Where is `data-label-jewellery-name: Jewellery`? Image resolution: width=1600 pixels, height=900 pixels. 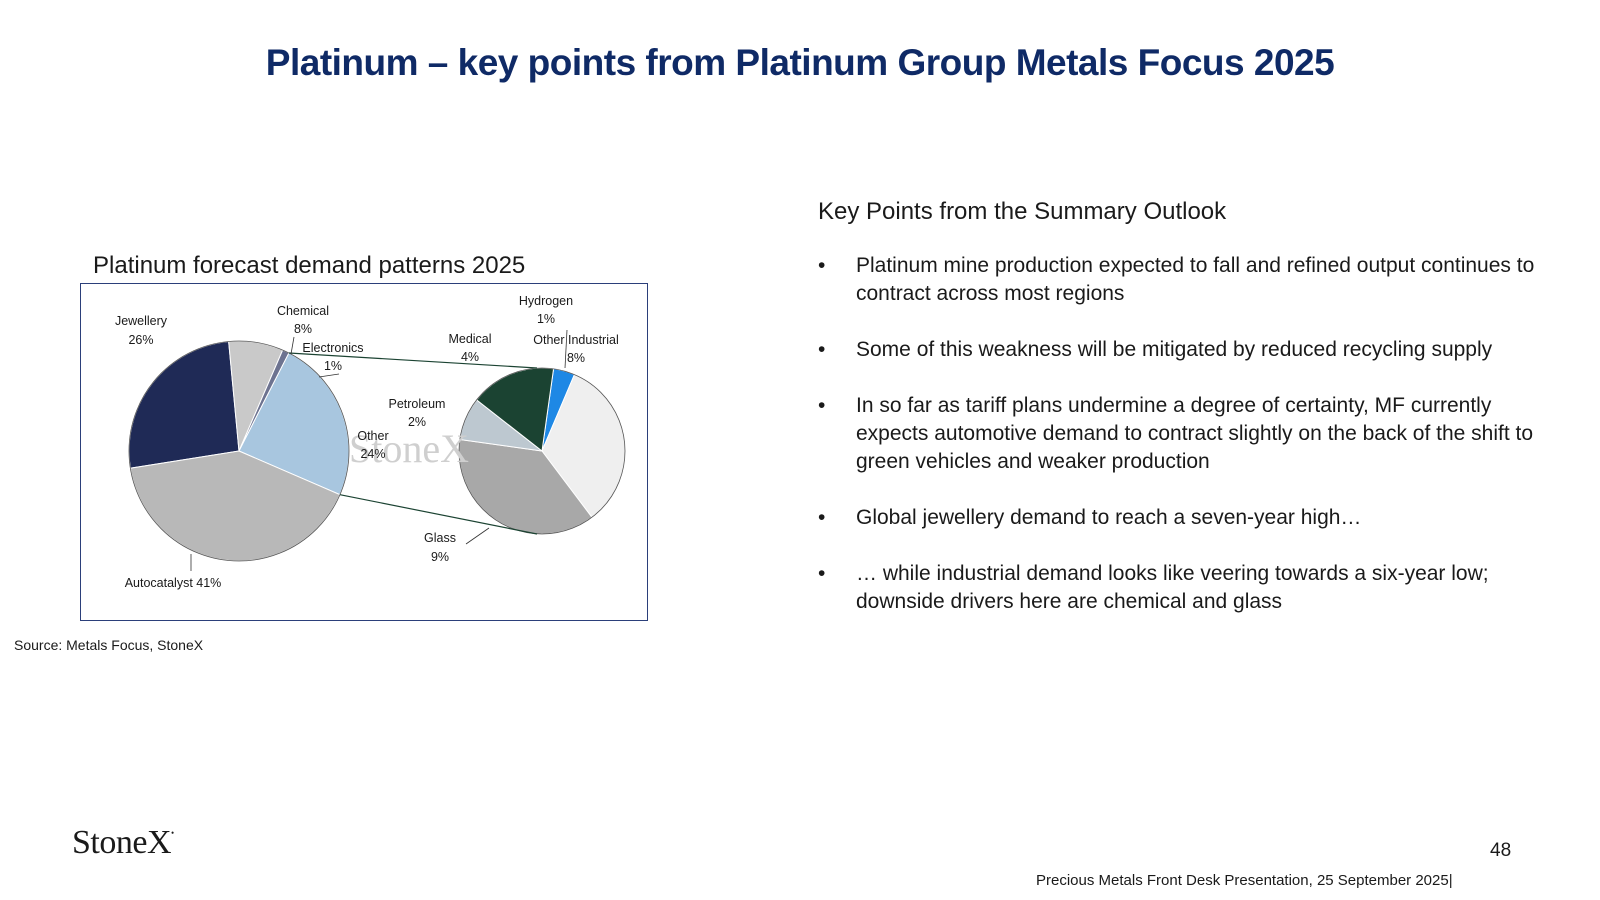
data-label-jewellery-name: Jewellery is located at coordinates (141, 321).